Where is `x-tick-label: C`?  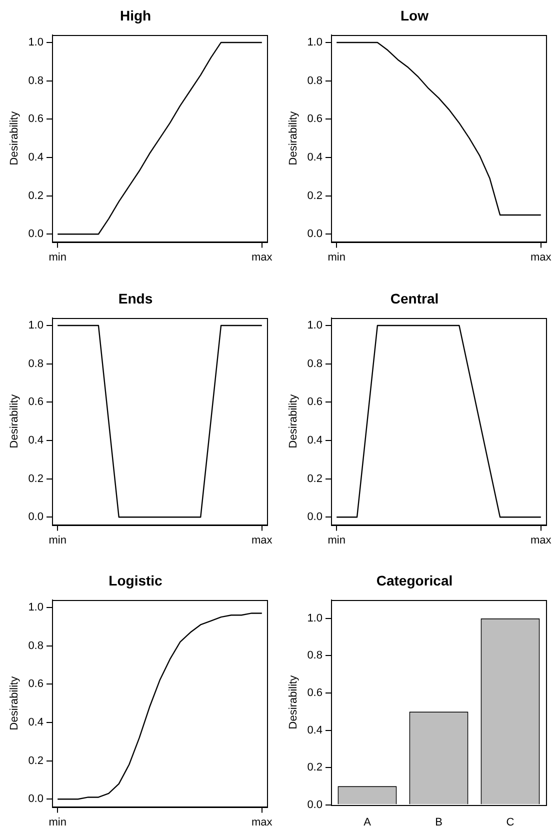
x-tick-label: C is located at coordinates (510, 821).